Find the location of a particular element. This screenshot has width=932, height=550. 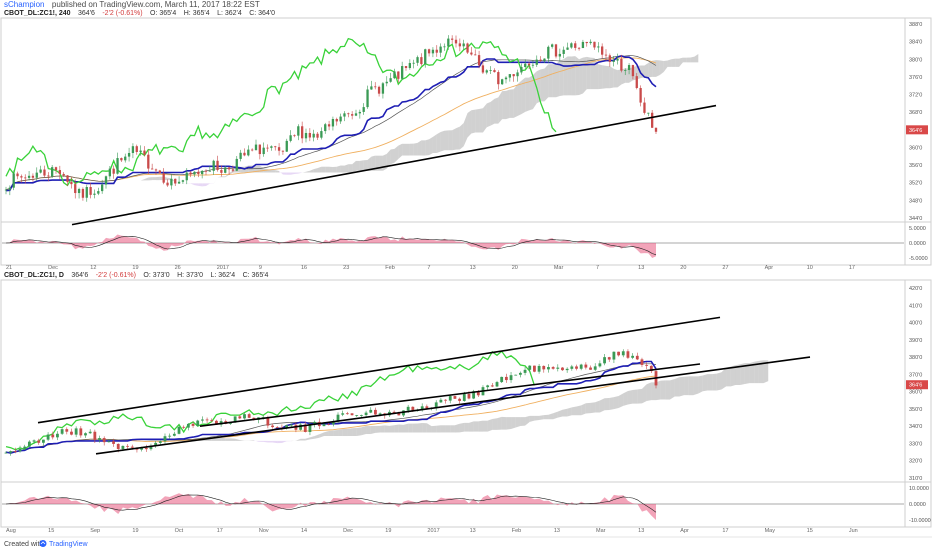

bottom-oscillator: 10.0000 0.0000 -10.0000 is located at coordinates (466, 505).